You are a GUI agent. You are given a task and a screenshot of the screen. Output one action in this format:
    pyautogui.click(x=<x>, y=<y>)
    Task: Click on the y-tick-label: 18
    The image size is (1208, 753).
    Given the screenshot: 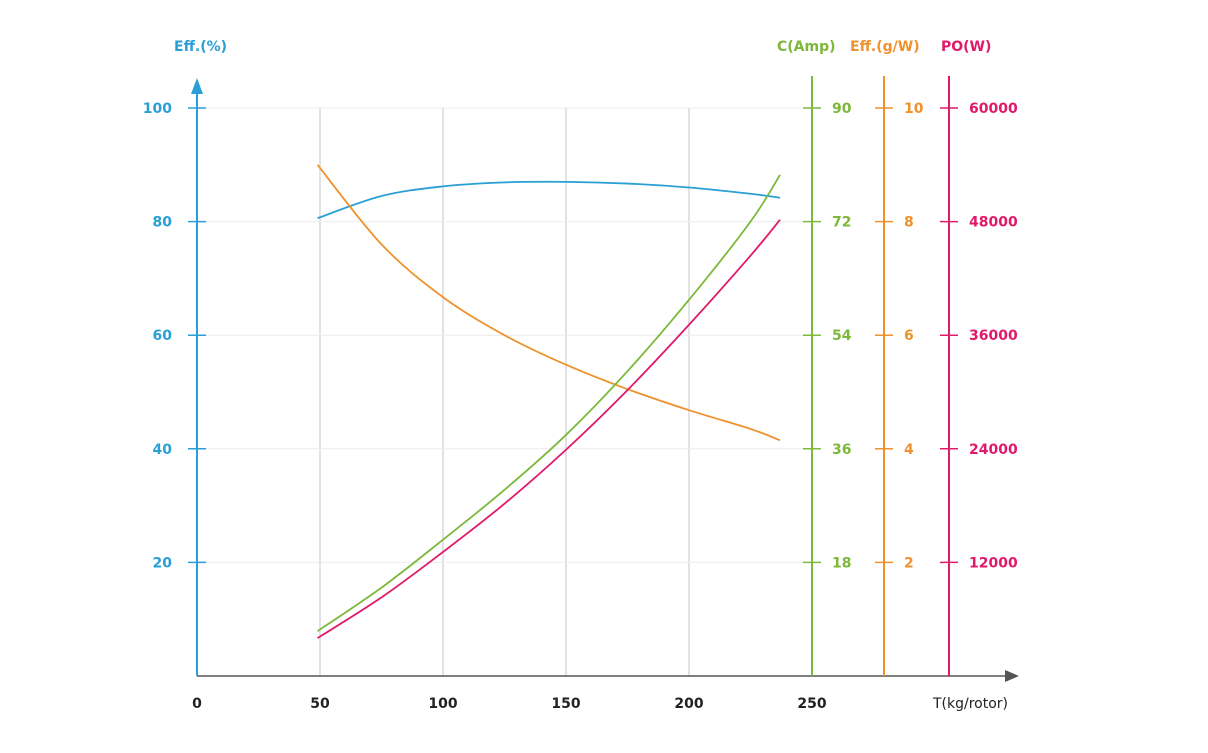 What is the action you would take?
    pyautogui.click(x=841, y=563)
    